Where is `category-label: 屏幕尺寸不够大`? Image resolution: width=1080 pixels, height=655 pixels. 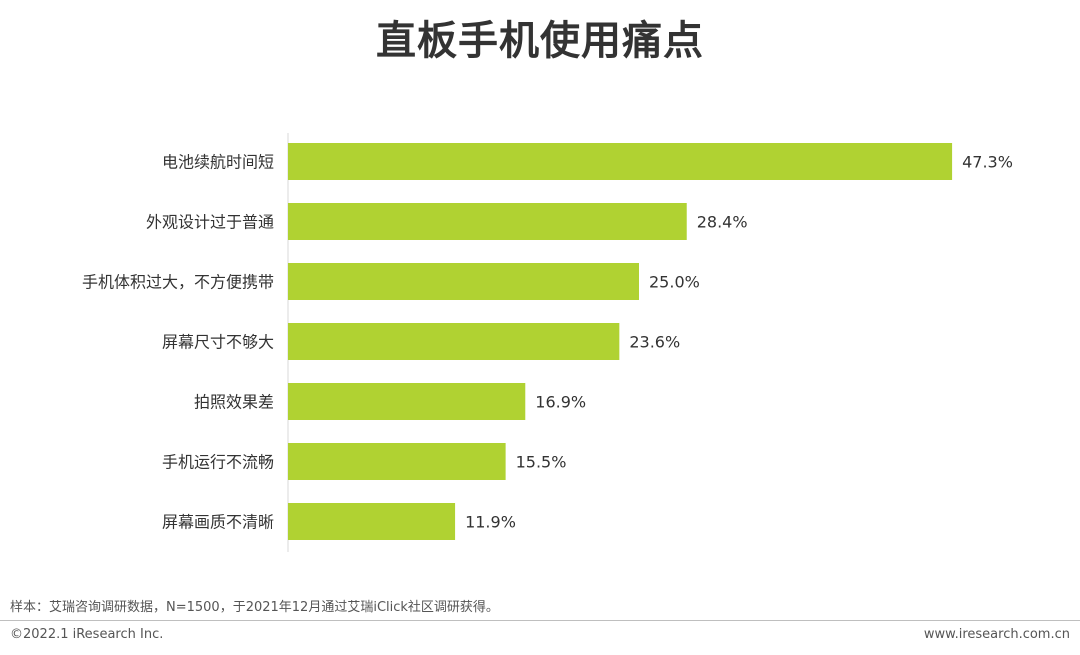
category-label: 屏幕尺寸不够大 is located at coordinates (218, 342).